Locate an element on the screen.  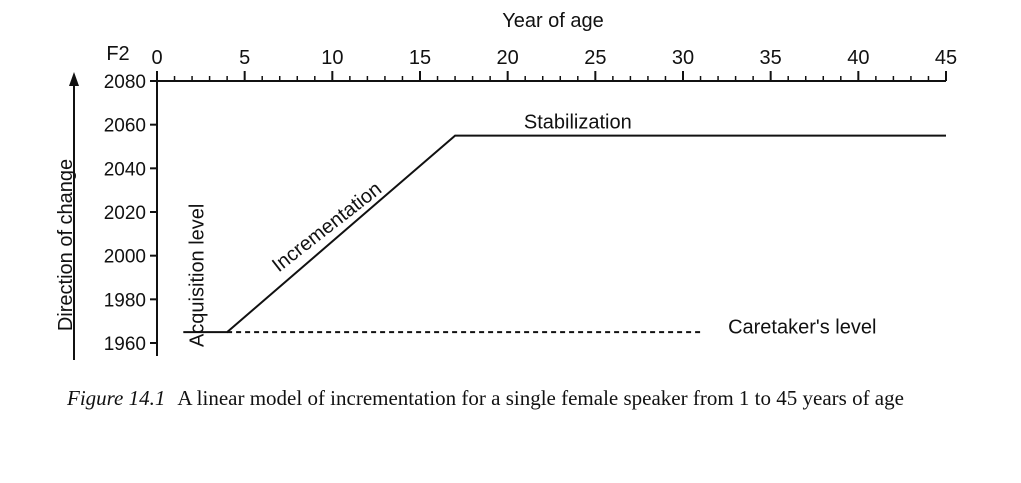
y-tick-label: 2040 is located at coordinates (125, 169).